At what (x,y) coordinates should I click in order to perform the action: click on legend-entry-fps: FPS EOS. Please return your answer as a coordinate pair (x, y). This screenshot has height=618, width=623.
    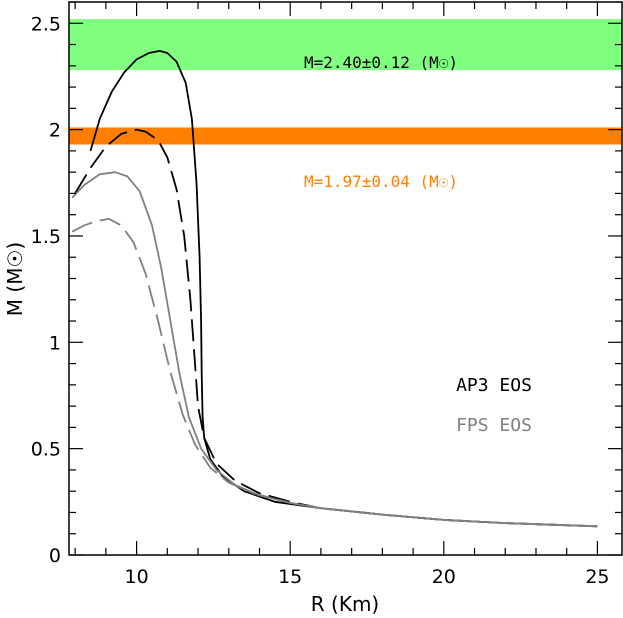
    Looking at the image, I should click on (494, 425).